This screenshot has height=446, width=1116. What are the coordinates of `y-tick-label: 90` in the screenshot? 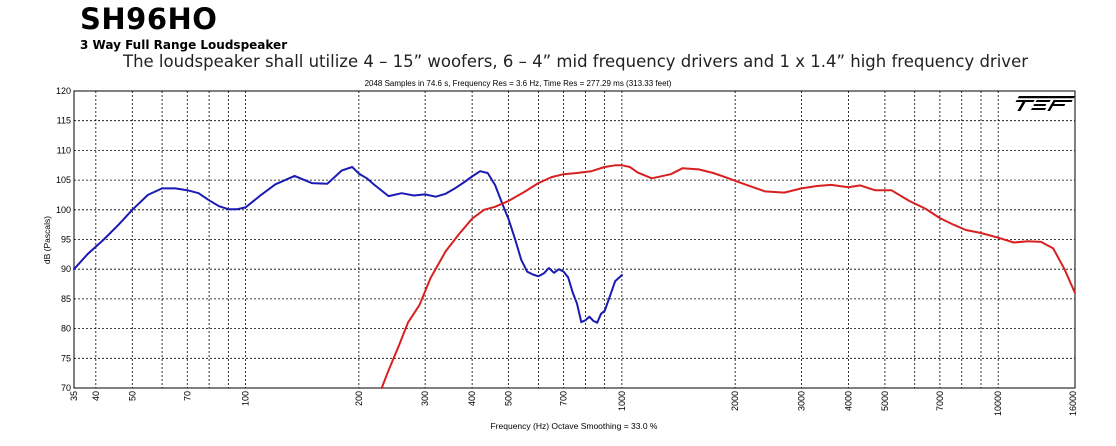 It's located at (66, 269).